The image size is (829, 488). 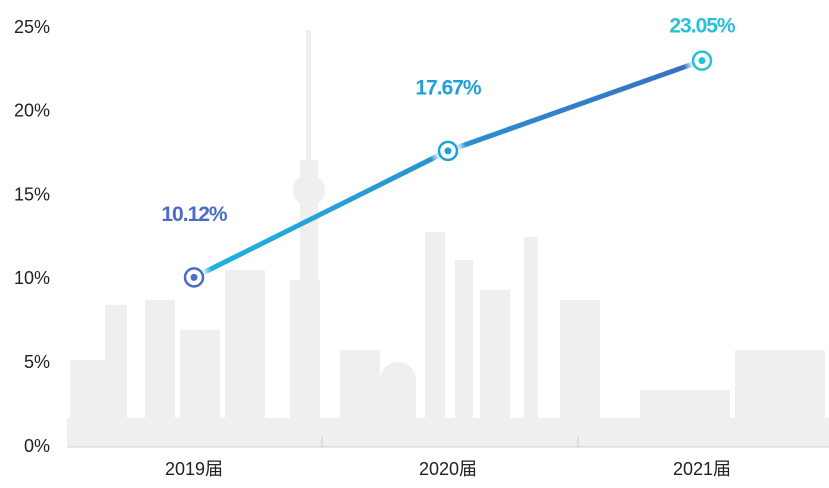 What do you see at coordinates (448, 469) in the screenshot?
I see `x-tick-label: 2020届` at bounding box center [448, 469].